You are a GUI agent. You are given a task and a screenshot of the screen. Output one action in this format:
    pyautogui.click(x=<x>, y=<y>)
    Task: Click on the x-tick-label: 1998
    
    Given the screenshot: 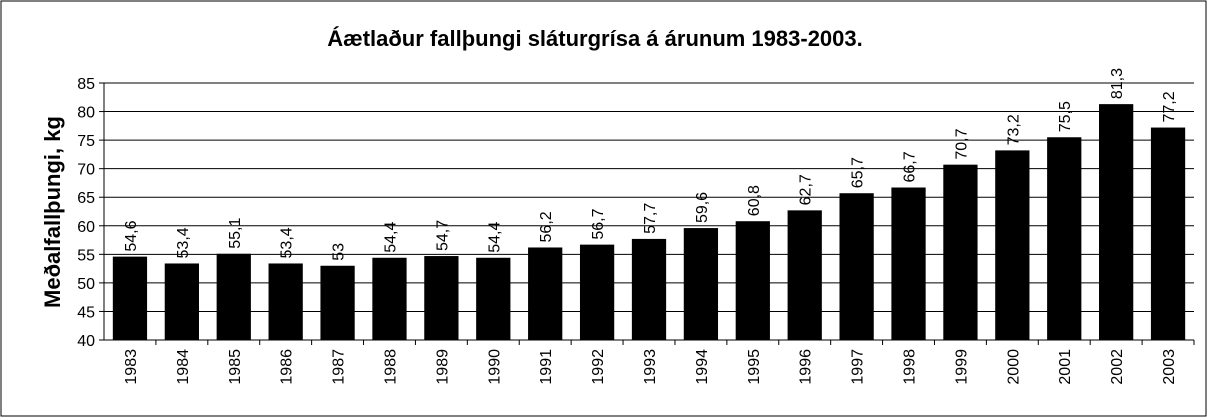 What is the action you would take?
    pyautogui.click(x=910, y=367)
    